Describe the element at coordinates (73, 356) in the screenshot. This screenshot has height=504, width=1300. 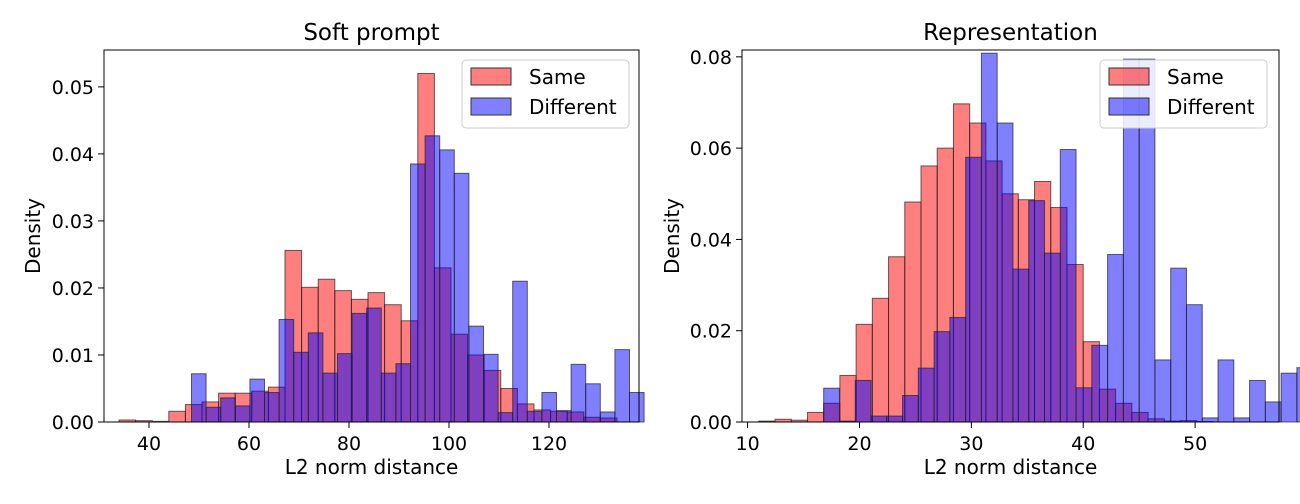
I see `y-tick-label: 0.01` at that location.